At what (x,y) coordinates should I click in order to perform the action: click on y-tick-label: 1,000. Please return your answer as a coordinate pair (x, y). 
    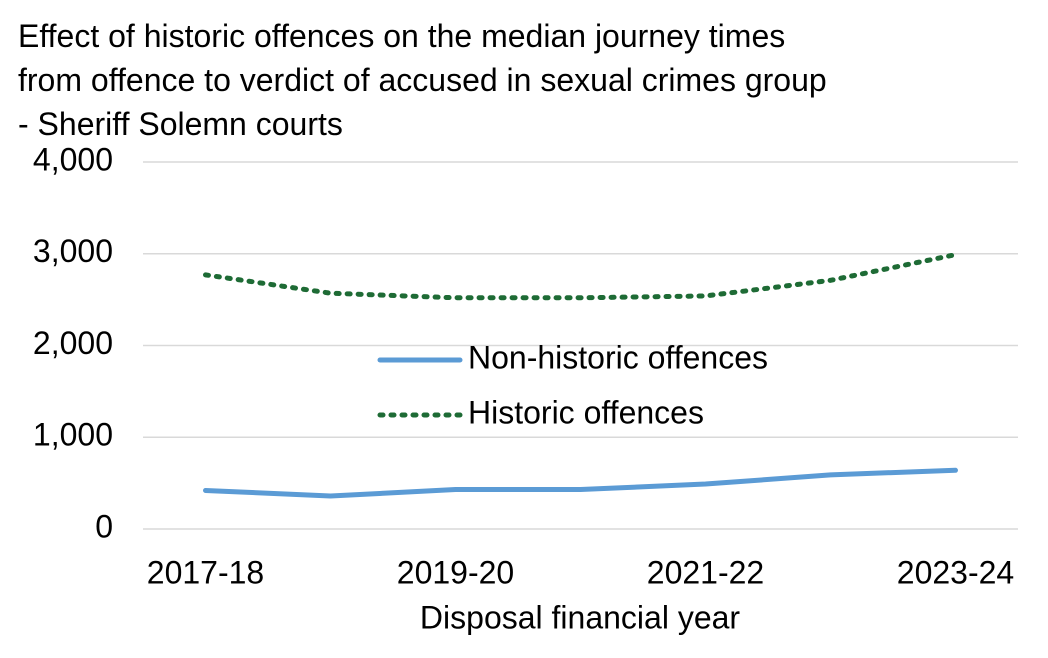
    Looking at the image, I should click on (73, 435).